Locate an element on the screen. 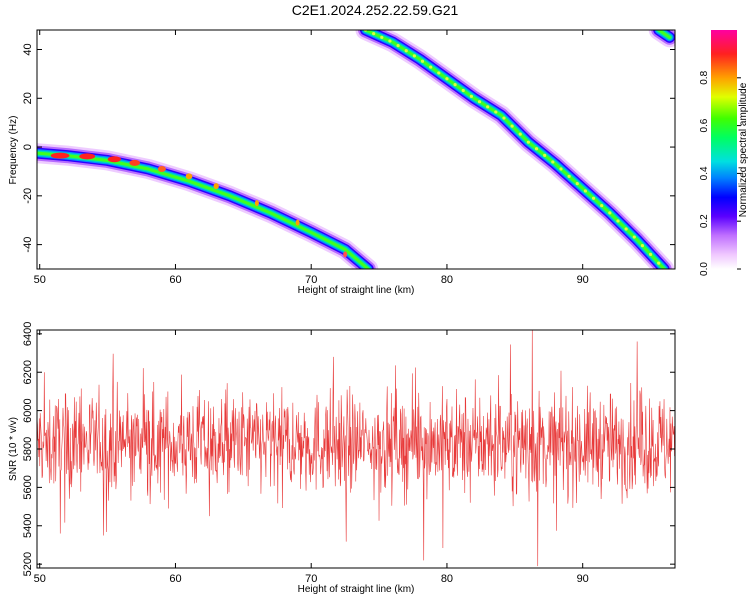 The width and height of the screenshot is (750, 600). y-tick-label: 6200 is located at coordinates (28, 372).